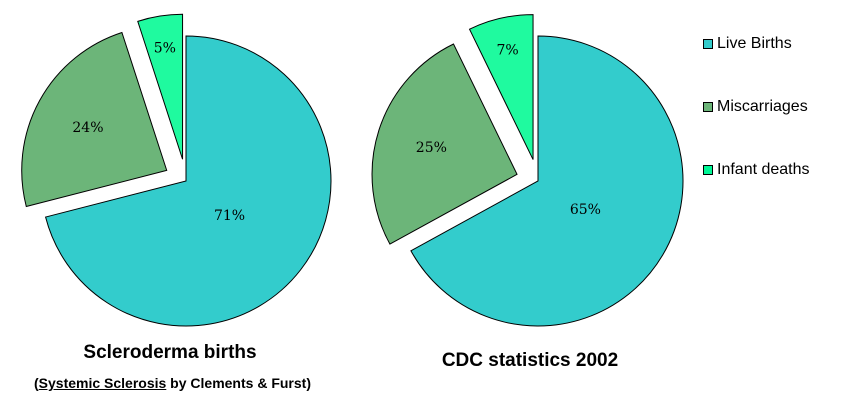 This screenshot has height=405, width=855. I want to click on subtitle-rest: by Clements & Furst), so click(238, 383).